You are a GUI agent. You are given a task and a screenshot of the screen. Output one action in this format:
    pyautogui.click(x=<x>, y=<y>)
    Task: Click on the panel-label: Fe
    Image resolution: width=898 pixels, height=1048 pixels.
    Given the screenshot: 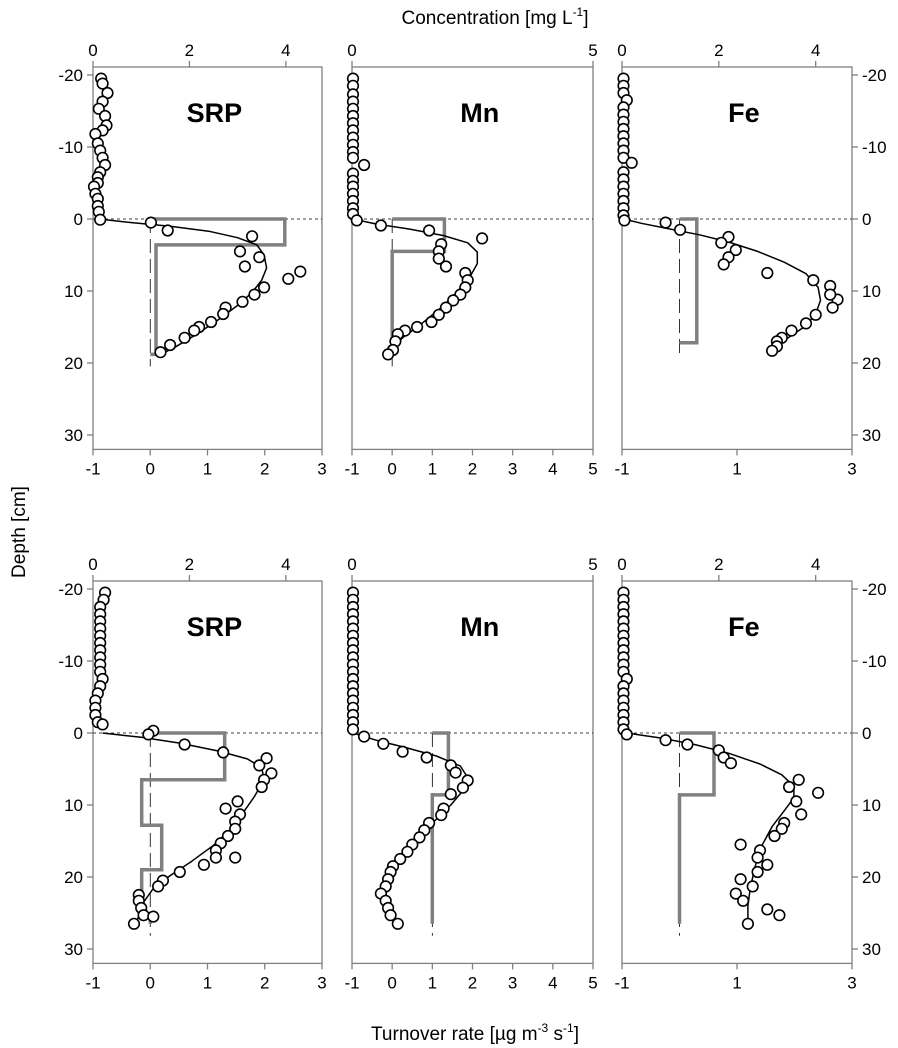 What is the action you would take?
    pyautogui.click(x=744, y=113)
    